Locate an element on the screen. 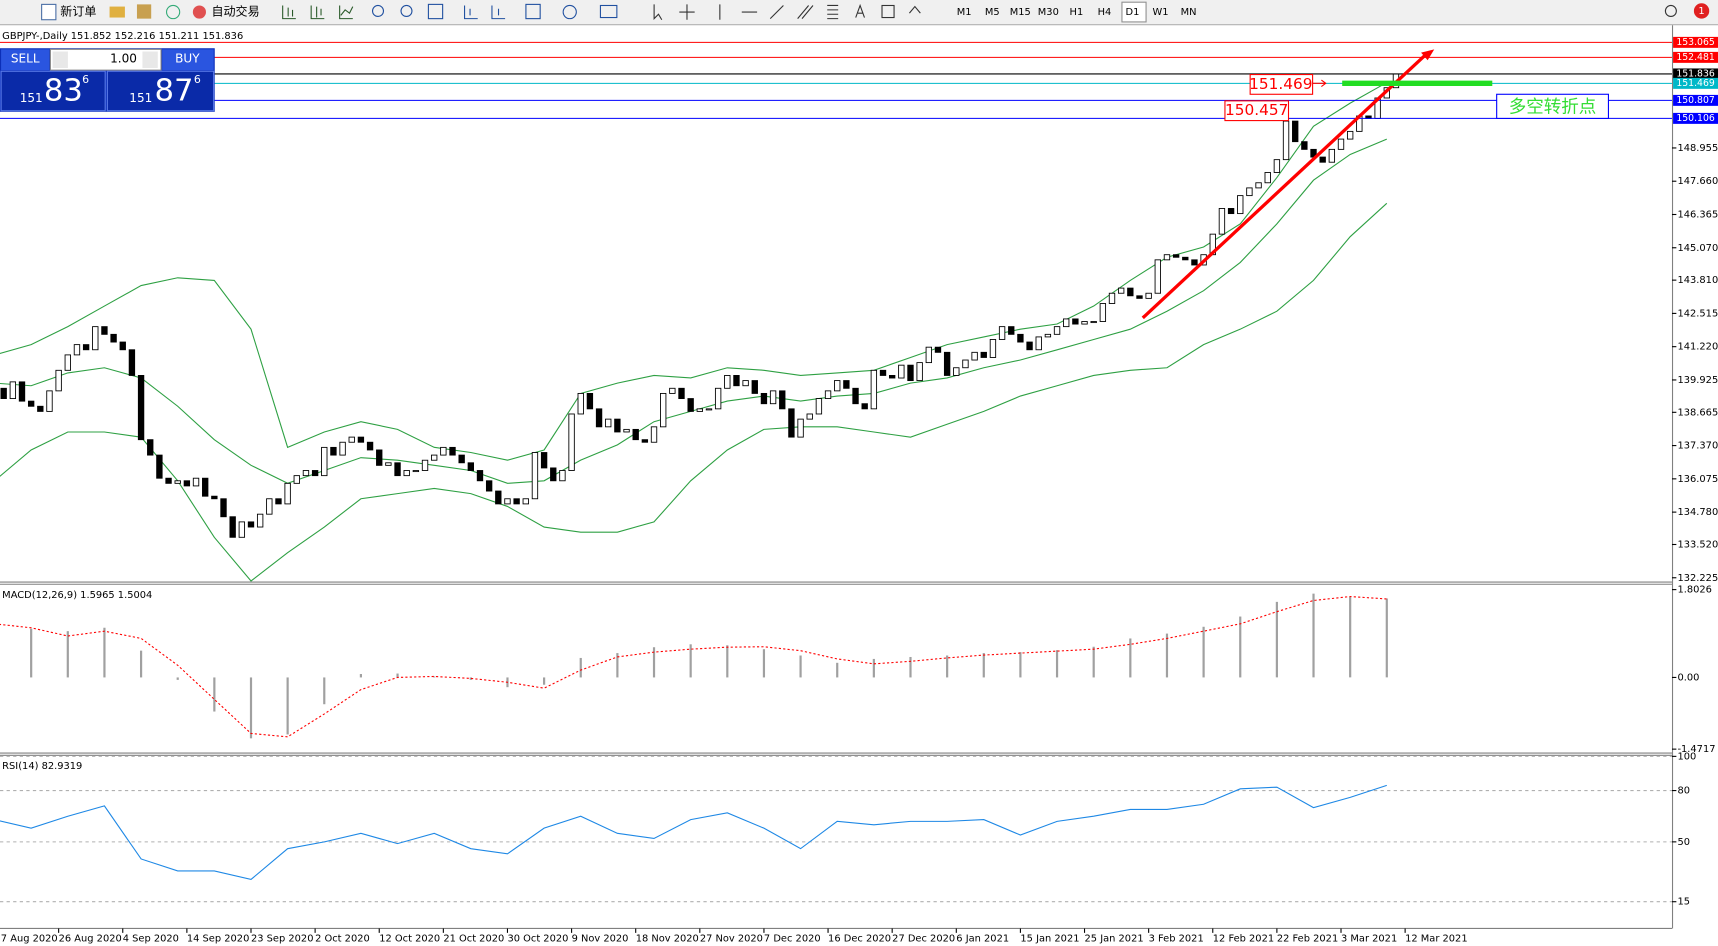 This screenshot has height=946, width=1718. bar-chart-icon is located at coordinates (289, 12).